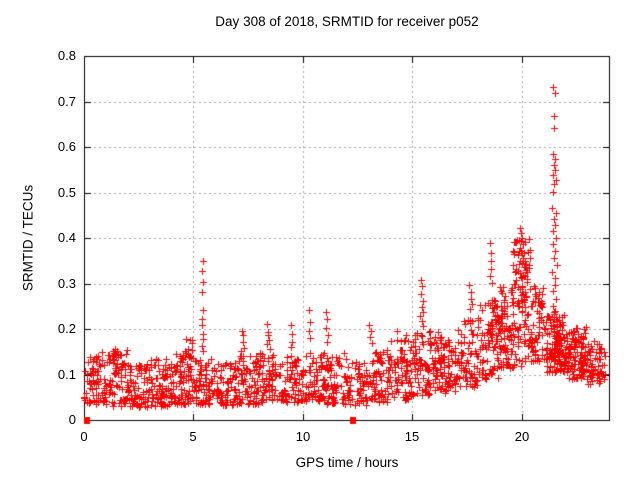 This screenshot has width=640, height=480. Describe the element at coordinates (66, 374) in the screenshot. I see `y-tick-label: 0.1` at that location.